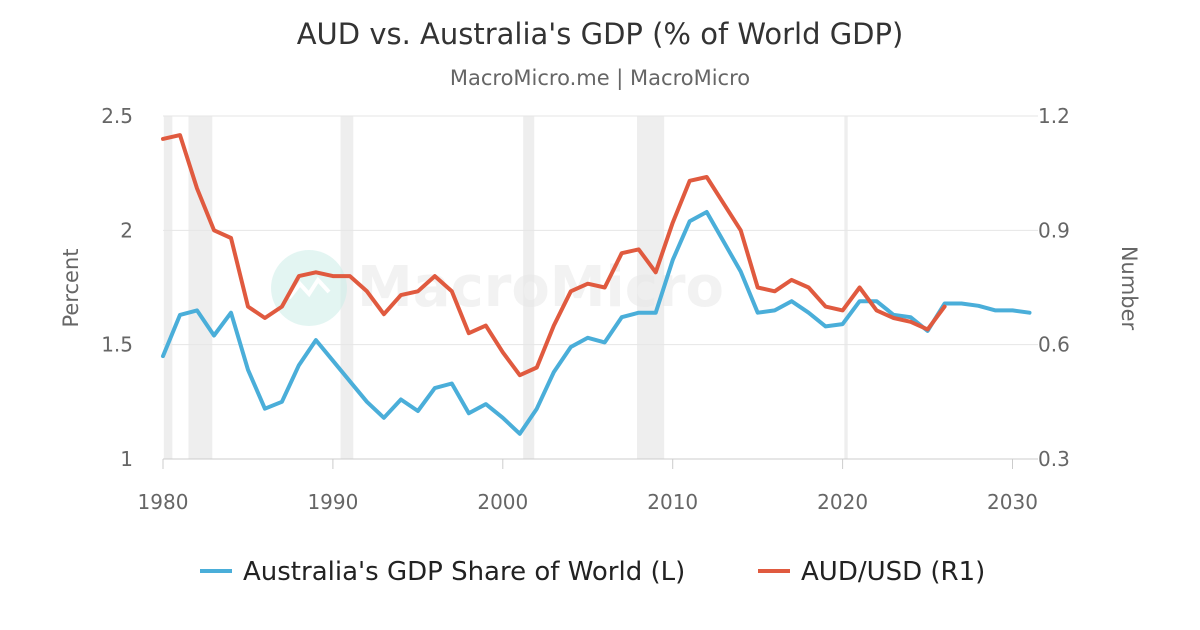 Image resolution: width=1200 pixels, height=630 pixels. Describe the element at coordinates (672, 502) in the screenshot. I see `x-tick-label: 2010` at that location.